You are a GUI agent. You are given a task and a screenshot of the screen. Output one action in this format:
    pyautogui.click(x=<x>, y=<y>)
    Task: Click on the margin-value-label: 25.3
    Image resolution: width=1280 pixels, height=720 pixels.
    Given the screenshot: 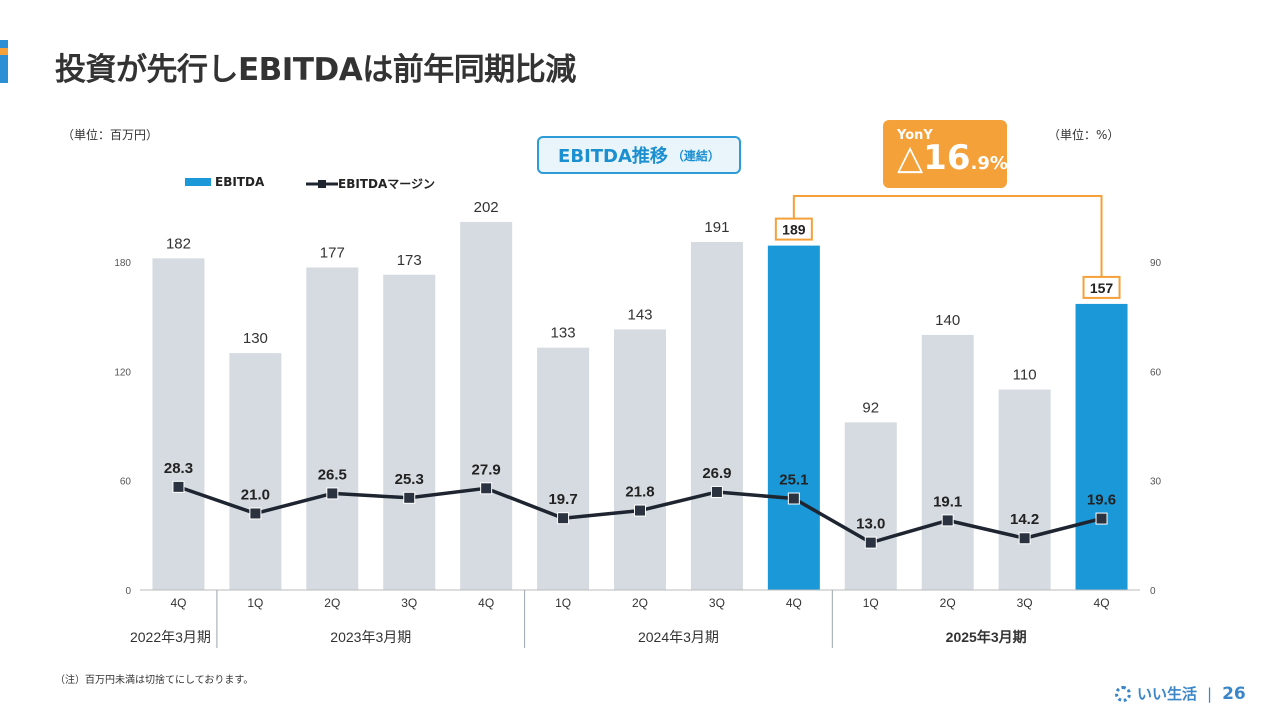 What is the action you would take?
    pyautogui.click(x=409, y=479)
    